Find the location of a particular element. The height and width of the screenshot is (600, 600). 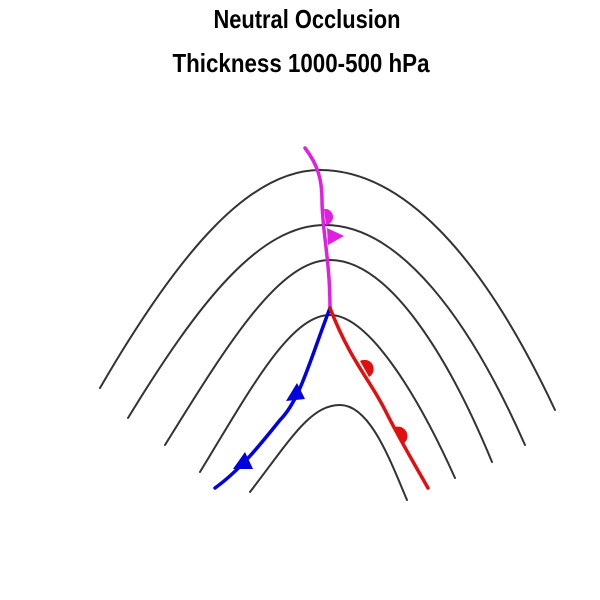

occluded-triangle is located at coordinates (335, 236).